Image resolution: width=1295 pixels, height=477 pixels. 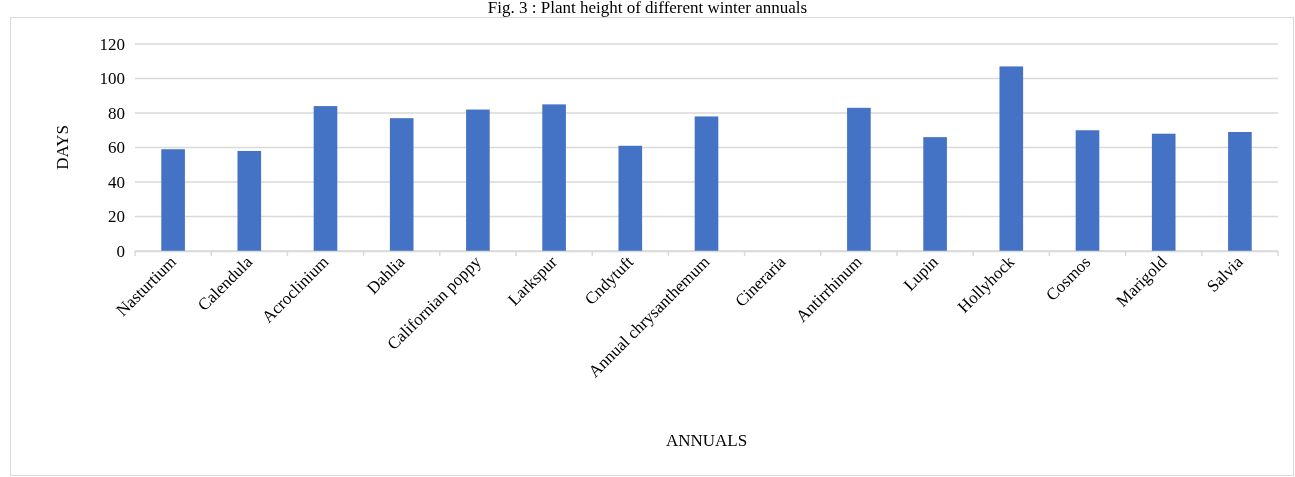 What do you see at coordinates (116, 113) in the screenshot?
I see `y-tick-label: 80` at bounding box center [116, 113].